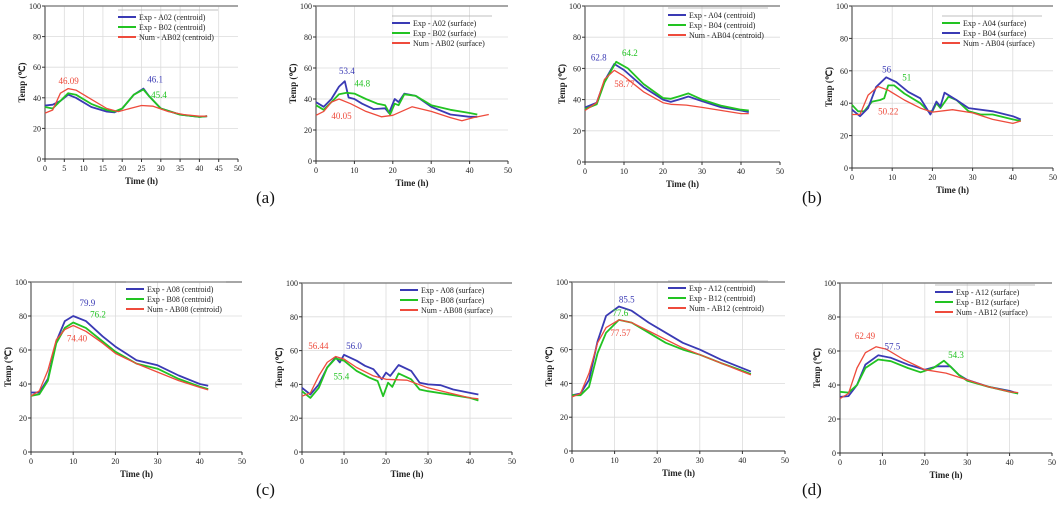 Image resolution: width=1059 pixels, height=512 pixels. What do you see at coordinates (453, 300) in the screenshot?
I see `legend-entry: Exp - B08 (surface)` at bounding box center [453, 300].